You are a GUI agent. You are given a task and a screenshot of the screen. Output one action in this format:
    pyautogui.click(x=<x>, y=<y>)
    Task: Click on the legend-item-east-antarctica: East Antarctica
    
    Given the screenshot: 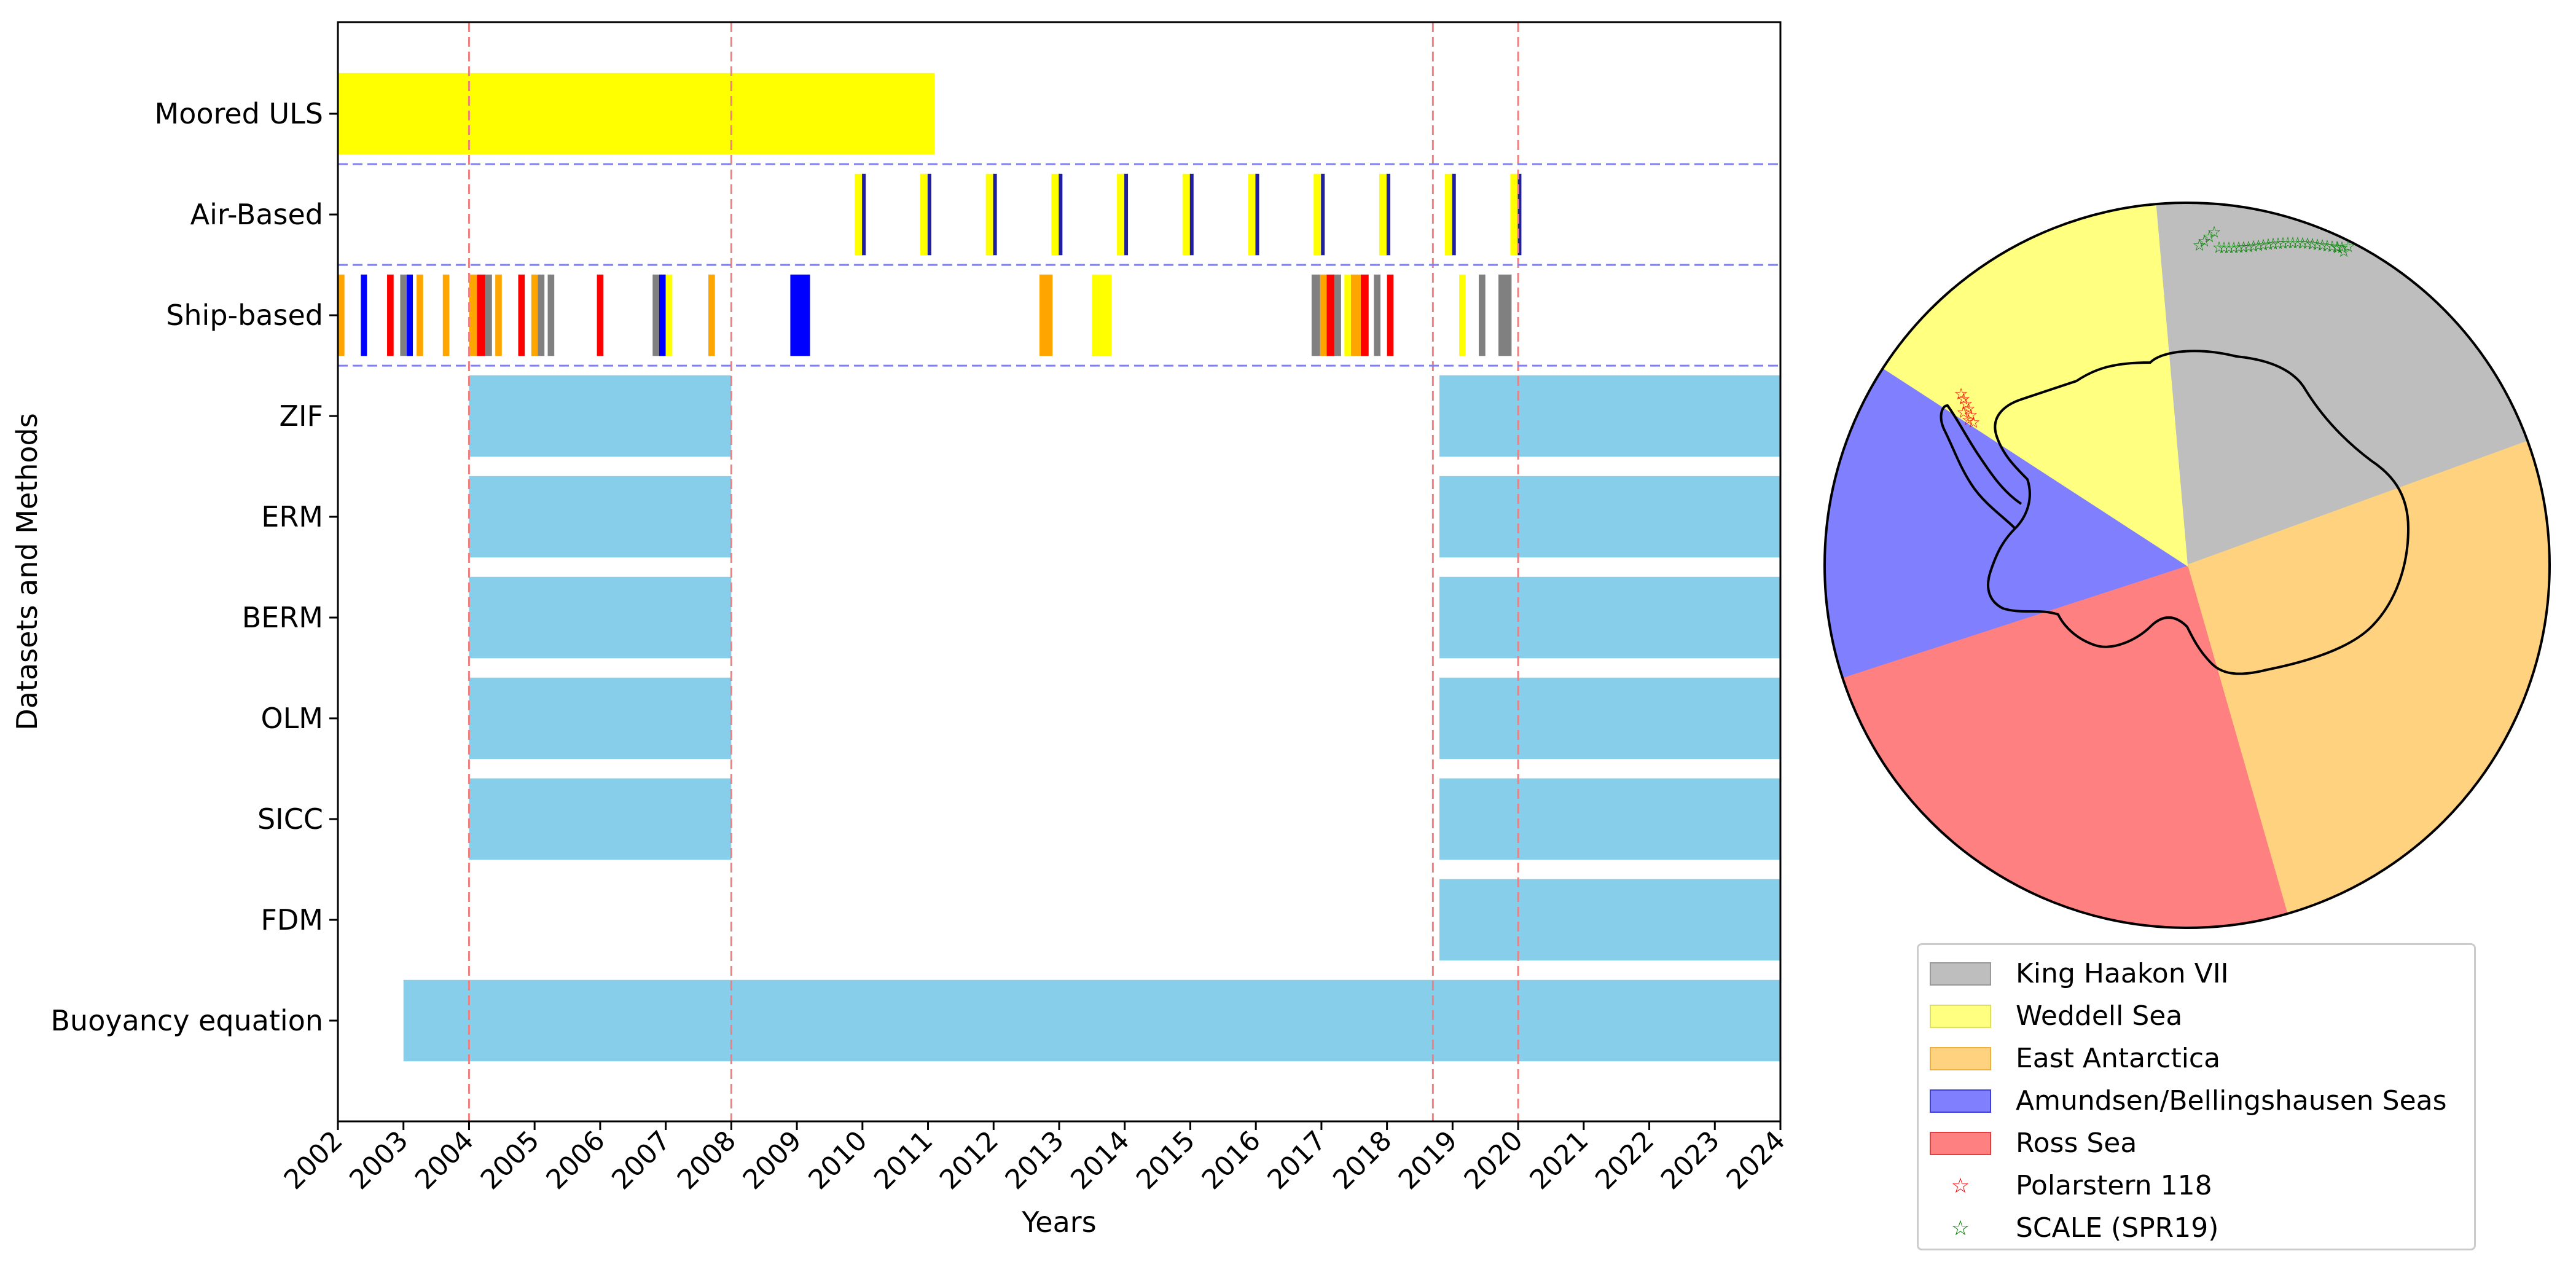 What is the action you would take?
    pyautogui.click(x=2196, y=1058)
    